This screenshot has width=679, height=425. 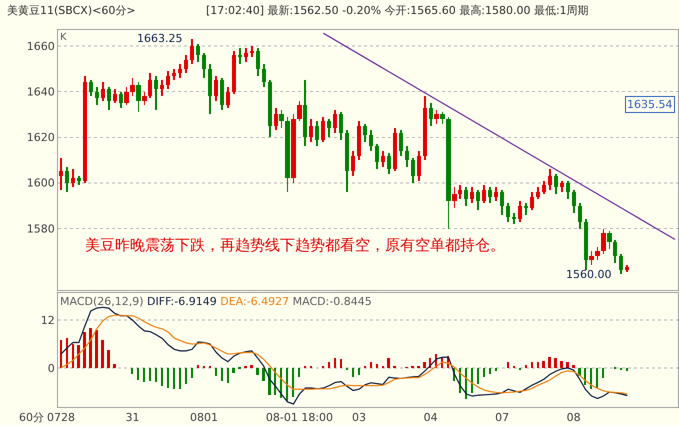 I want to click on annotation: 1635.54, so click(x=649, y=104).